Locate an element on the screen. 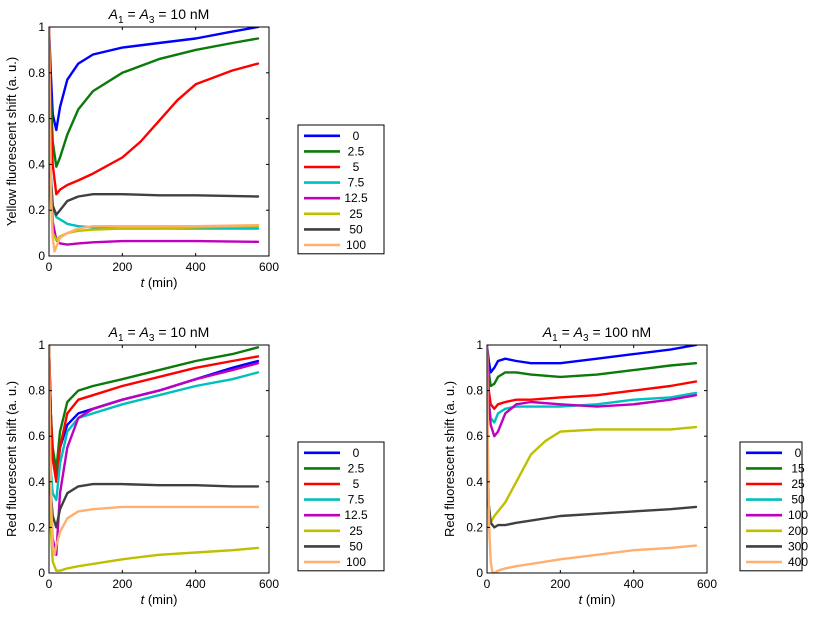 The image size is (830, 617). chart-title: A1 = A3 = 100 nM is located at coordinates (596, 334).